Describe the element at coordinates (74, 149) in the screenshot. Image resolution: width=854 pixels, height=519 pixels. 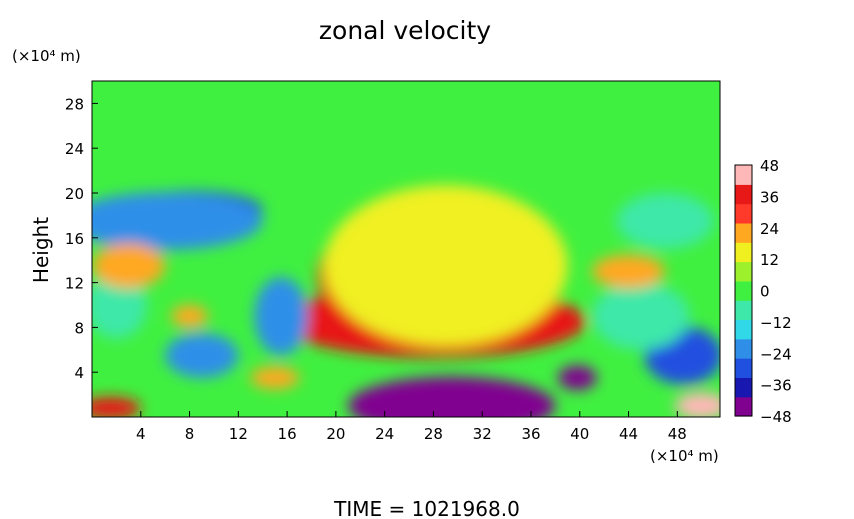
I see `y-tick-label: 24` at that location.